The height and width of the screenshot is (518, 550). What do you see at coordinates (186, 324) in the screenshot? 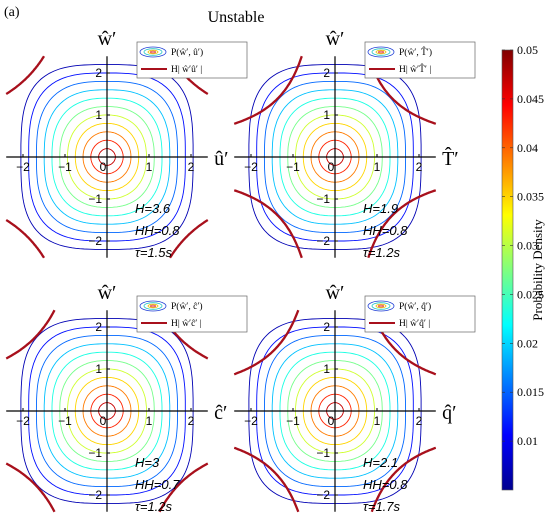
I see `legend-label: H| ŵ′ĉ′ |` at bounding box center [186, 324].